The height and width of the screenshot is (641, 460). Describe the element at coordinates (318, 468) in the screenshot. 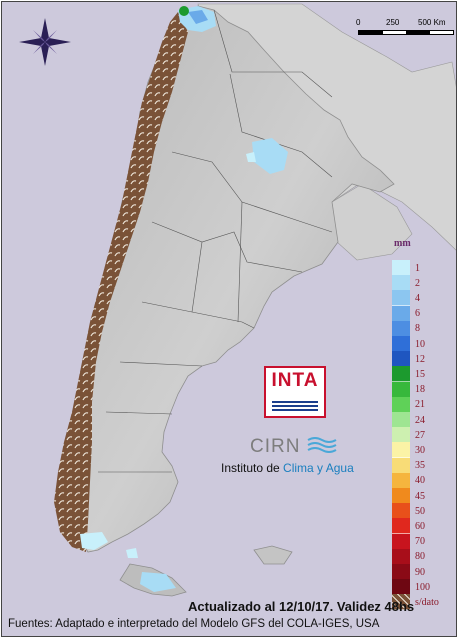

I see `instituto-highlight: Clima y Agua` at that location.